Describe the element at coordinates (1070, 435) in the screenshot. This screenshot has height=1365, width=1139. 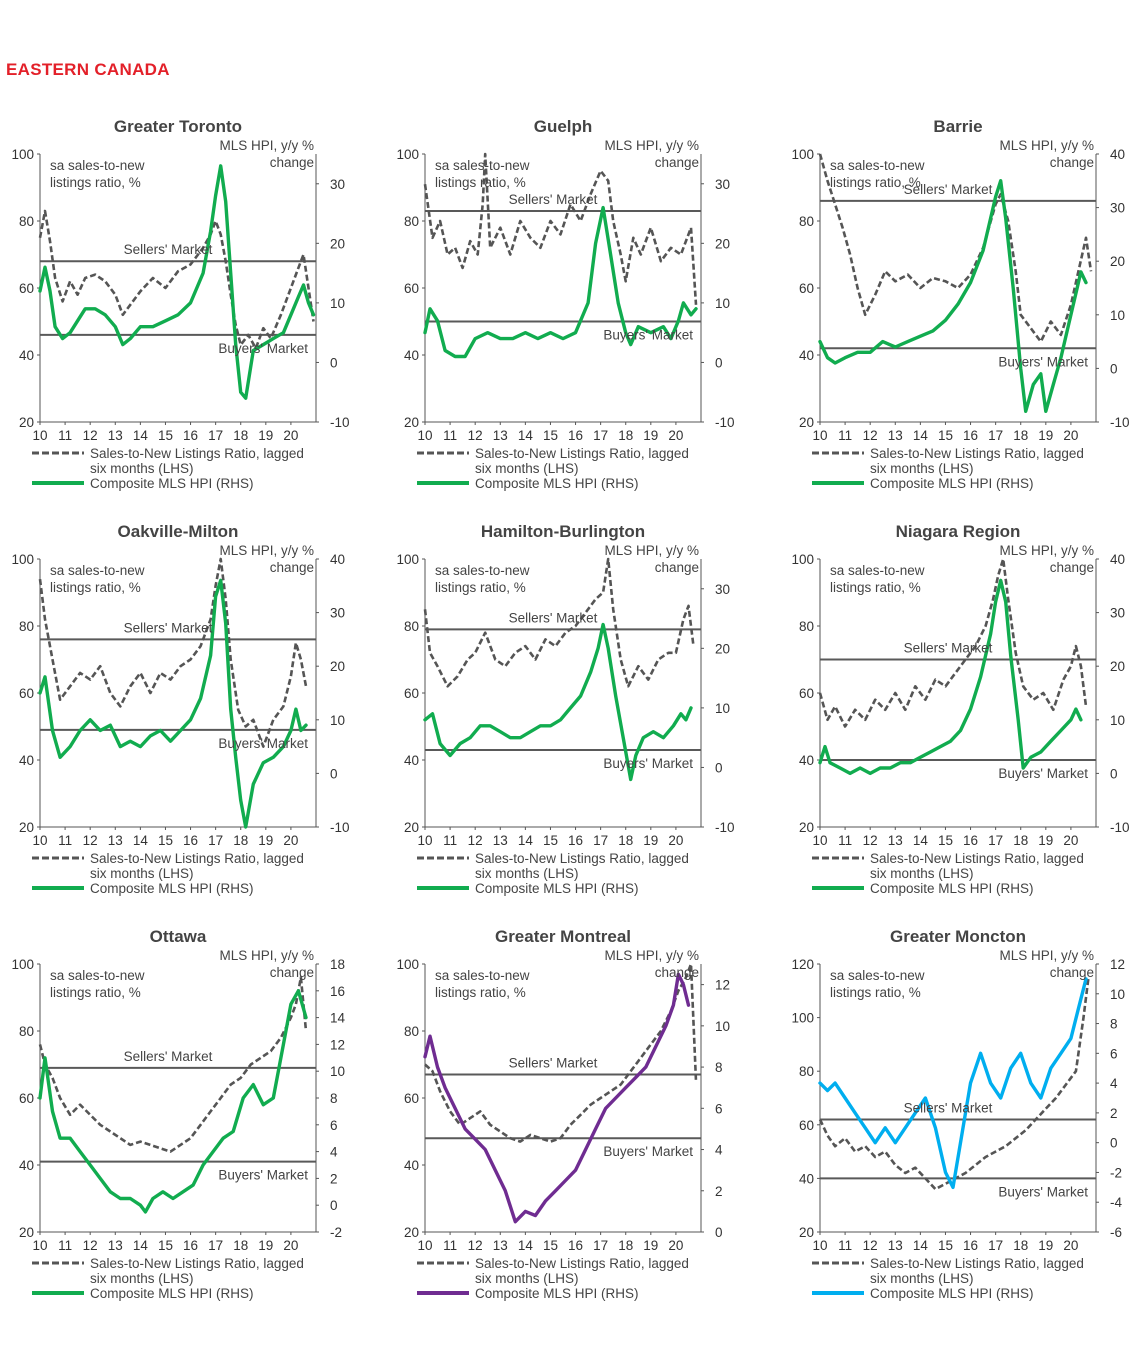
I see `x-tick-label: 20` at that location.